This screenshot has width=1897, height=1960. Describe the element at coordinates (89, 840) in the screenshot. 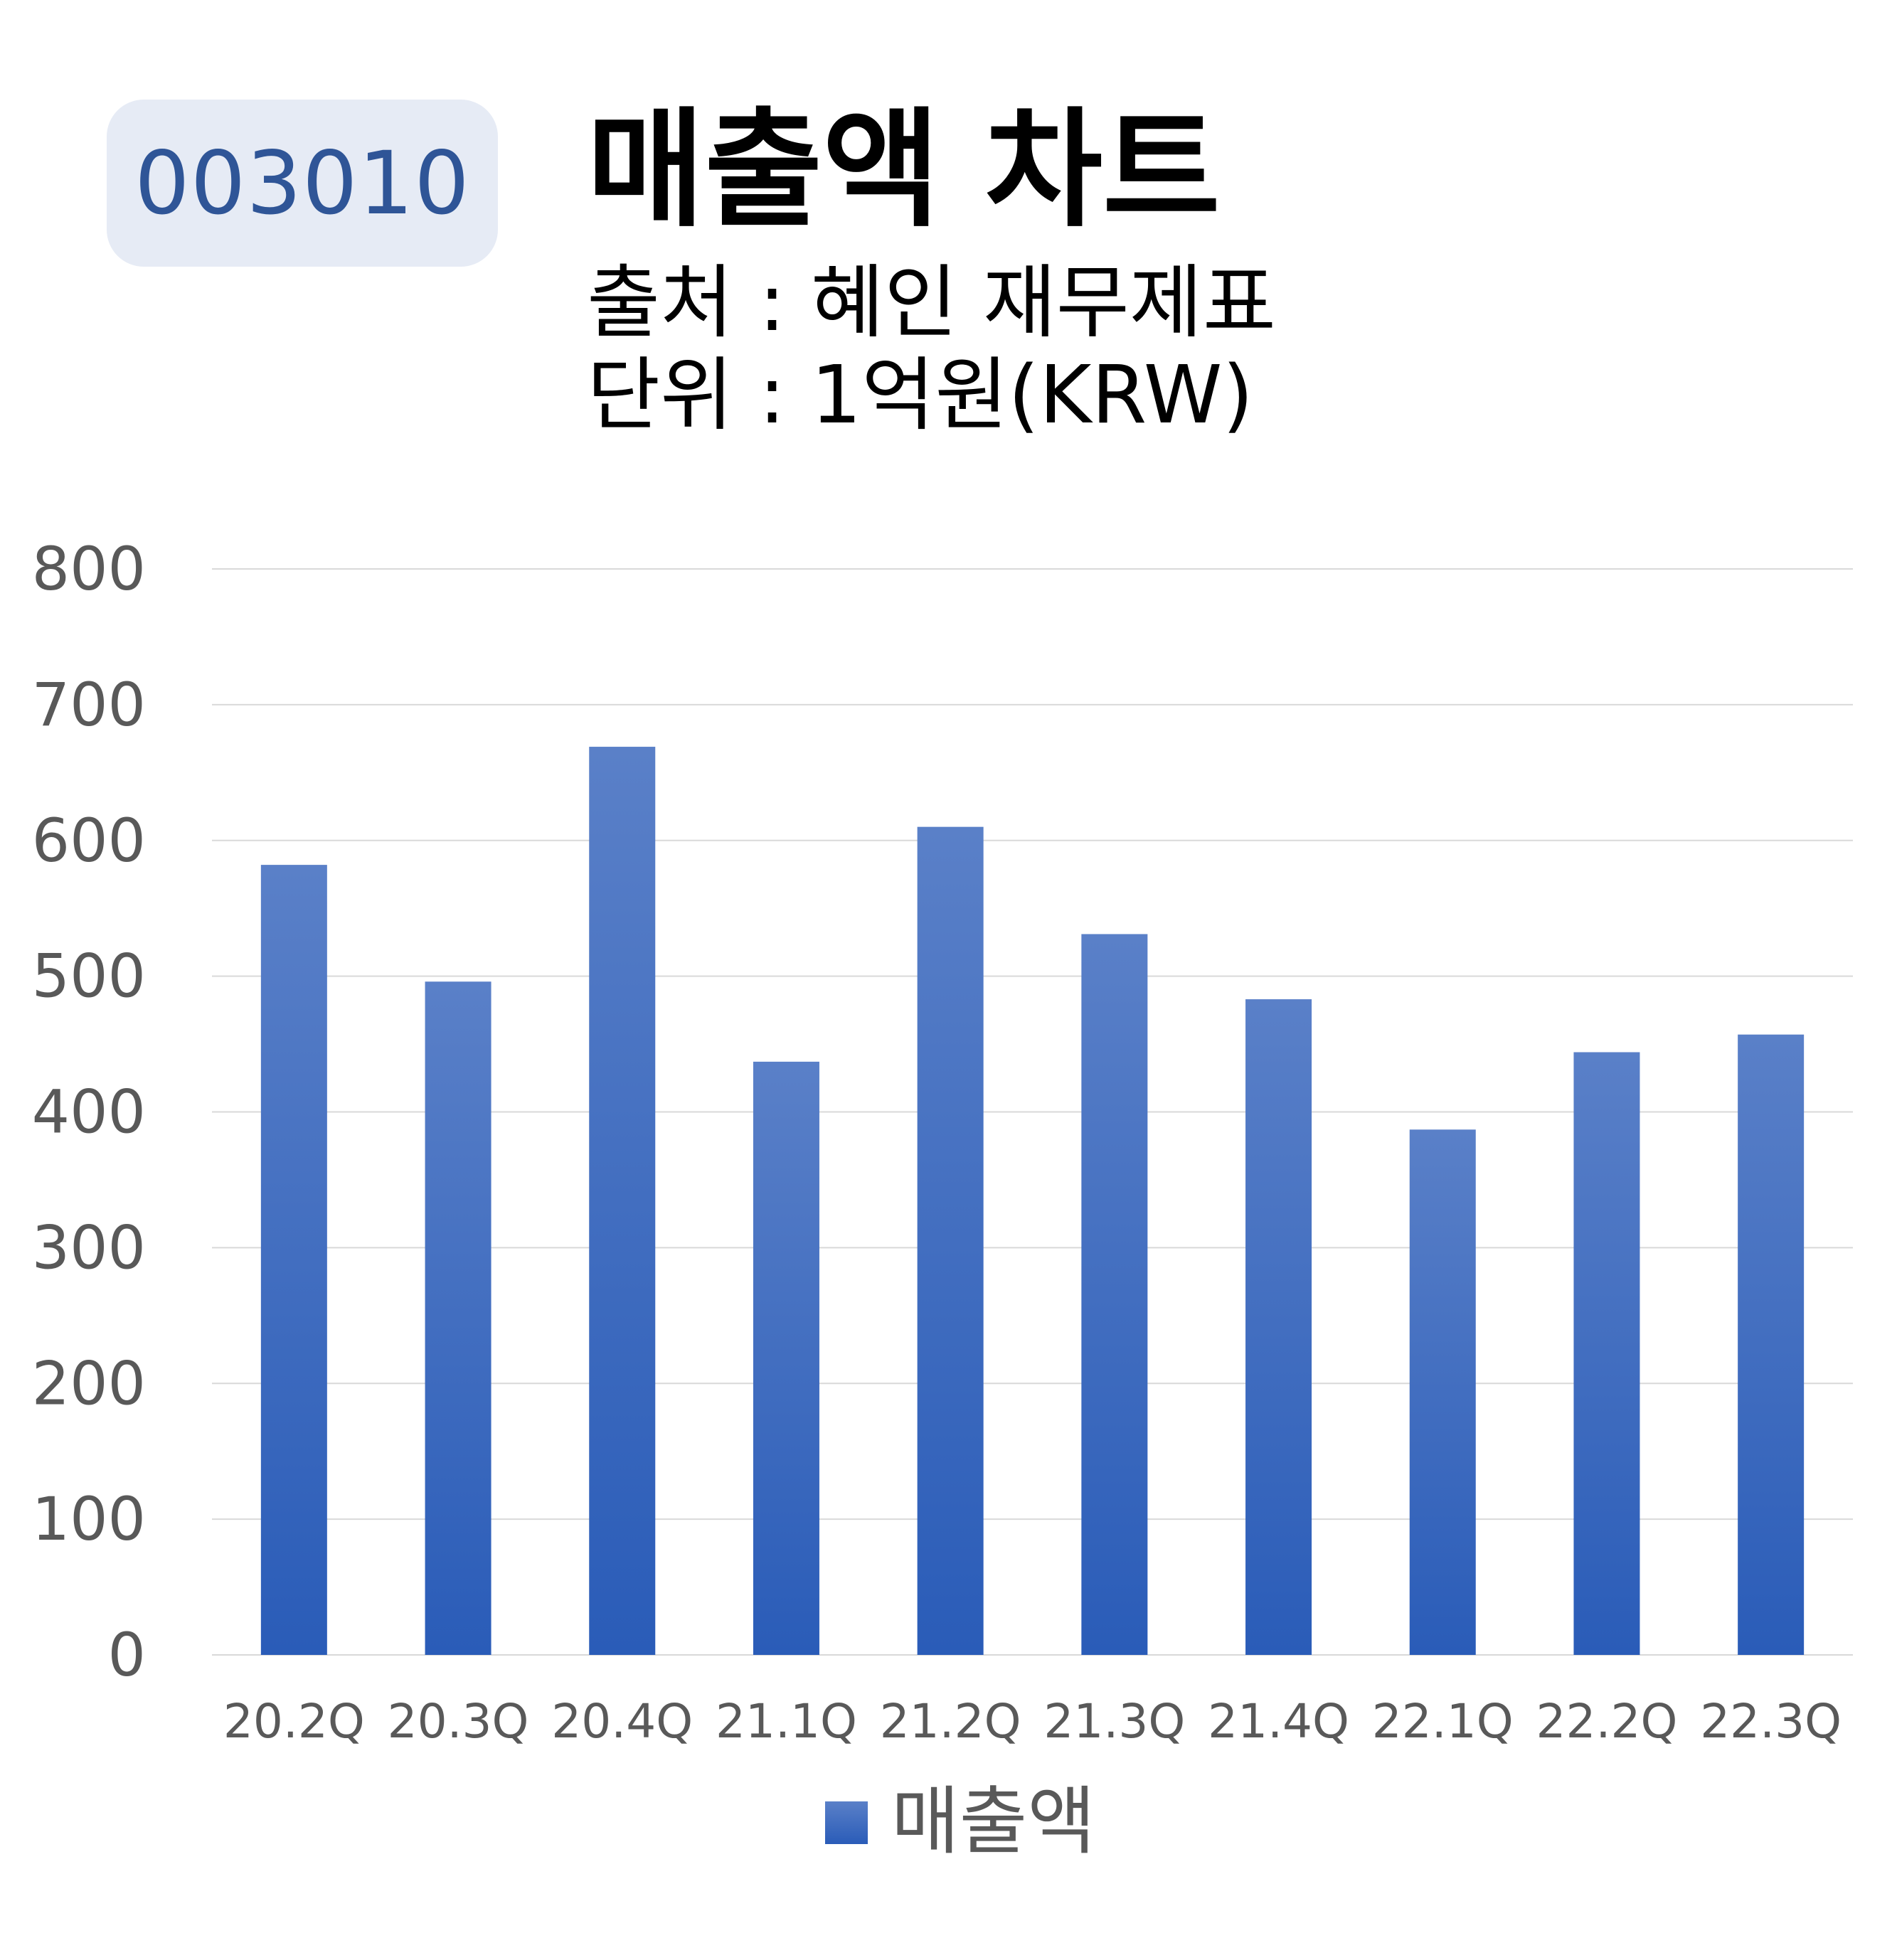

I see `y-tick-label: 600` at that location.